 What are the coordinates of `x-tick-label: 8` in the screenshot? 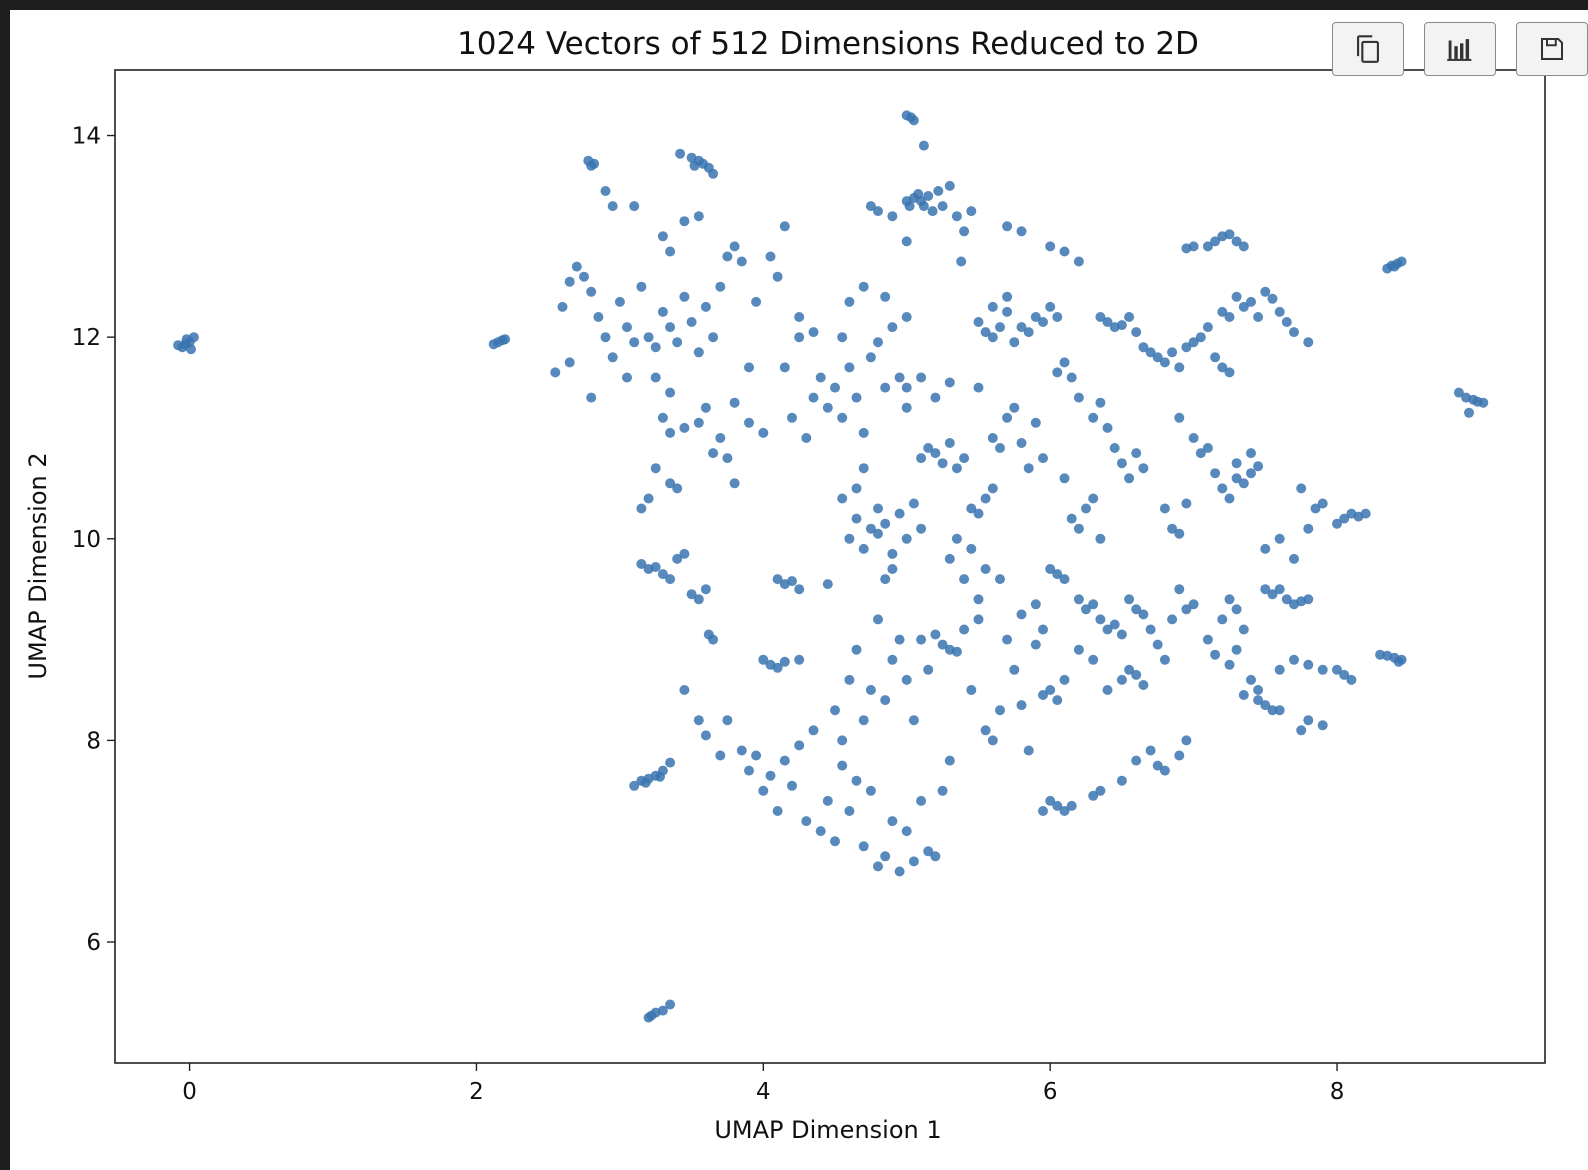 It's located at (1337, 1092).